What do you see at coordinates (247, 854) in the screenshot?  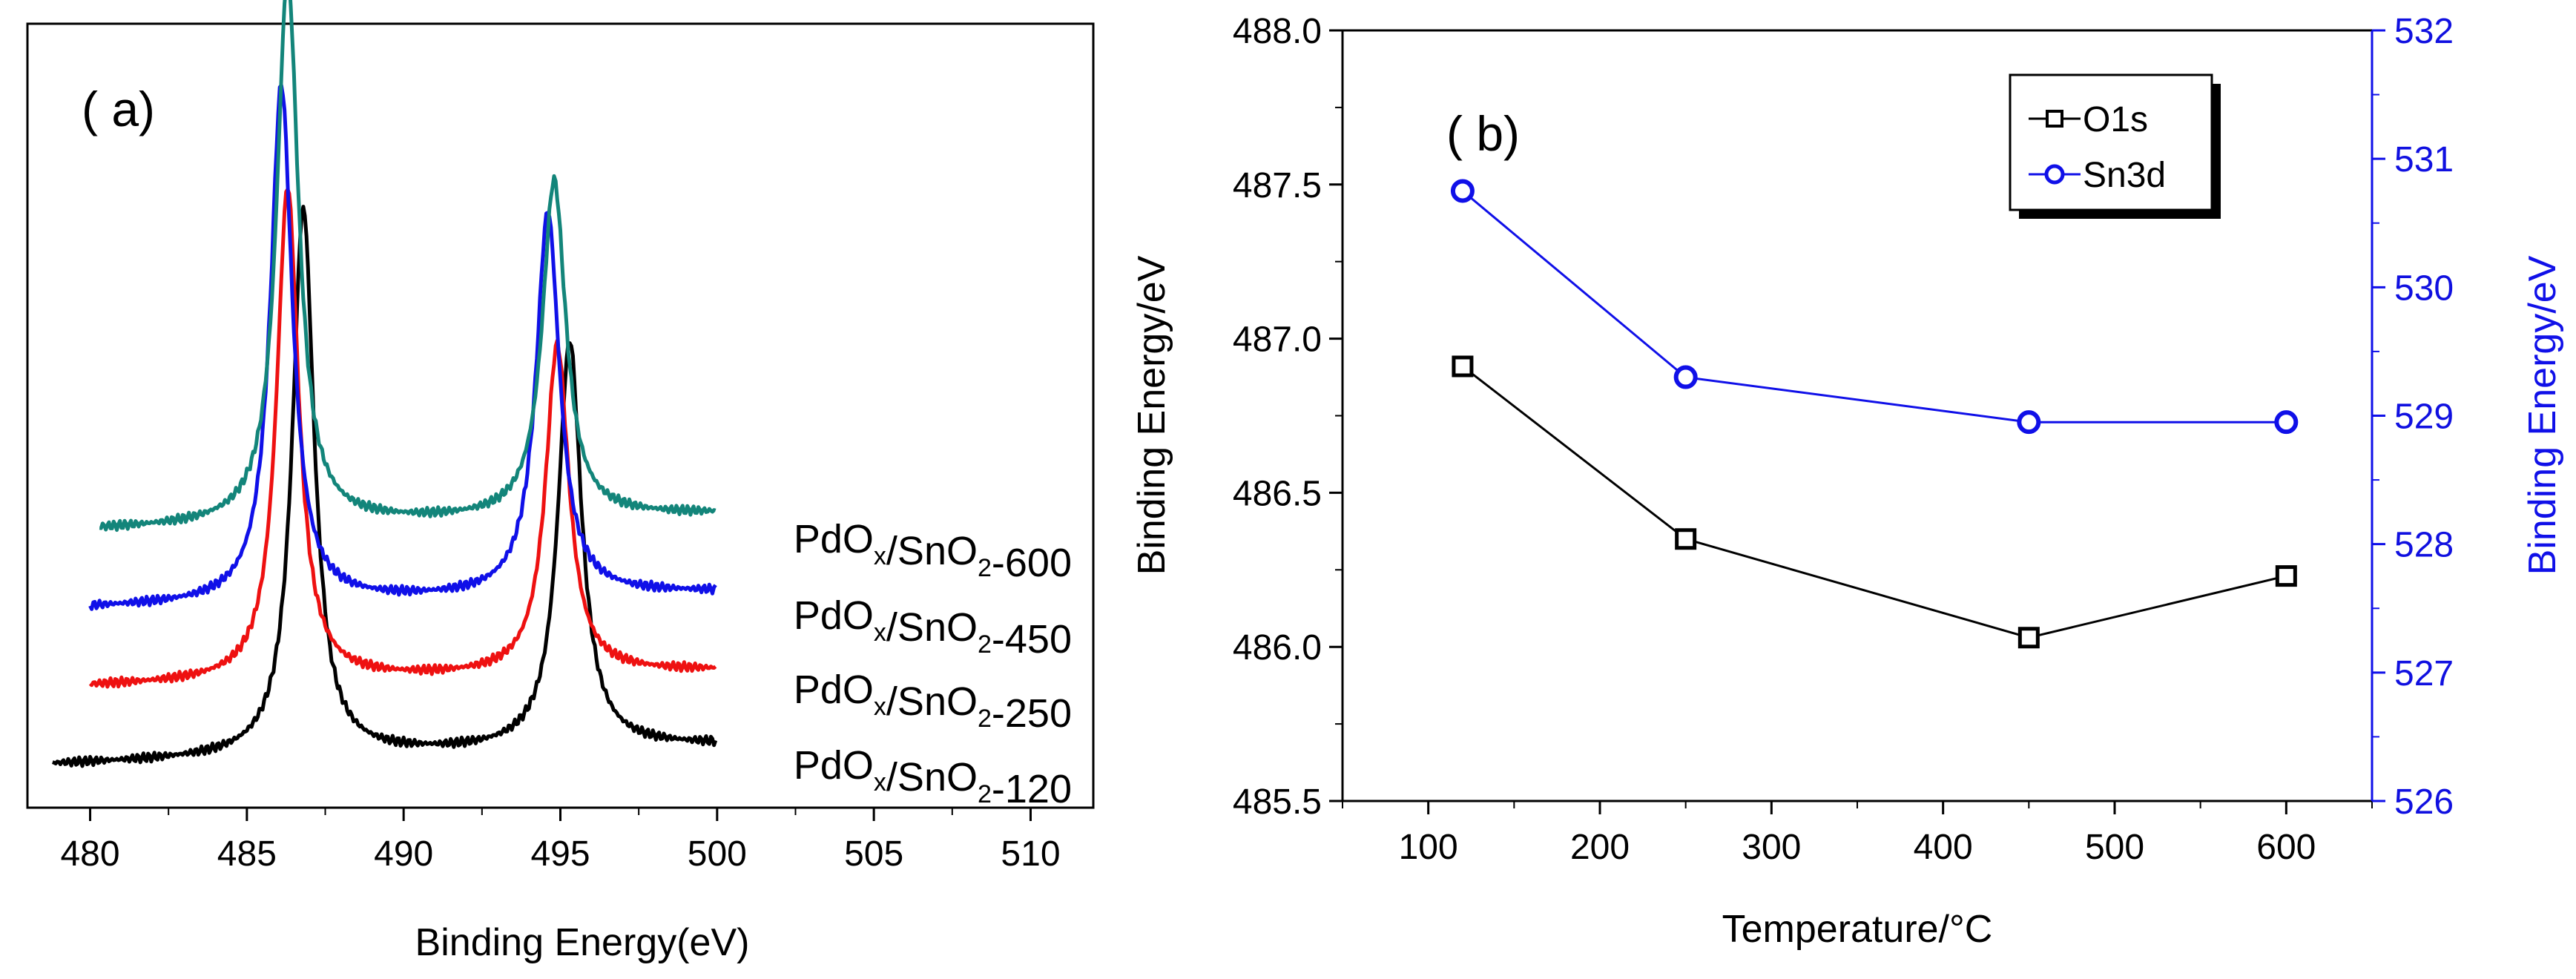 I see `panel-a-x-tick-label: 485` at bounding box center [247, 854].